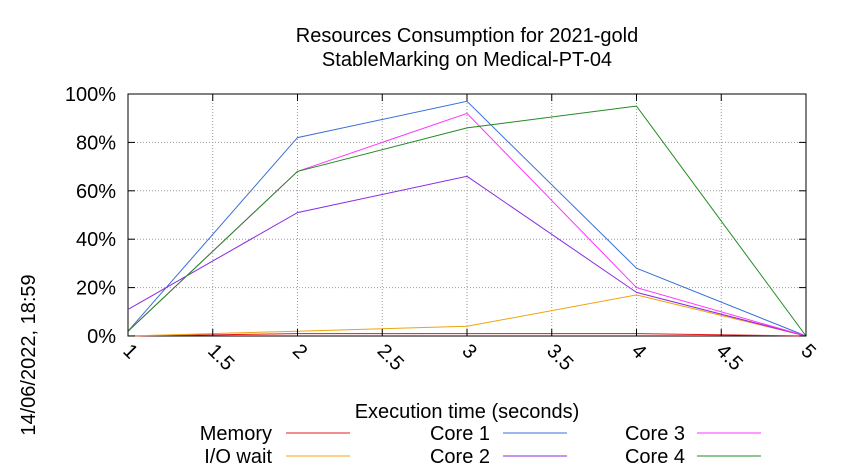  Describe the element at coordinates (638, 351) in the screenshot. I see `x-tick-label: 4` at that location.